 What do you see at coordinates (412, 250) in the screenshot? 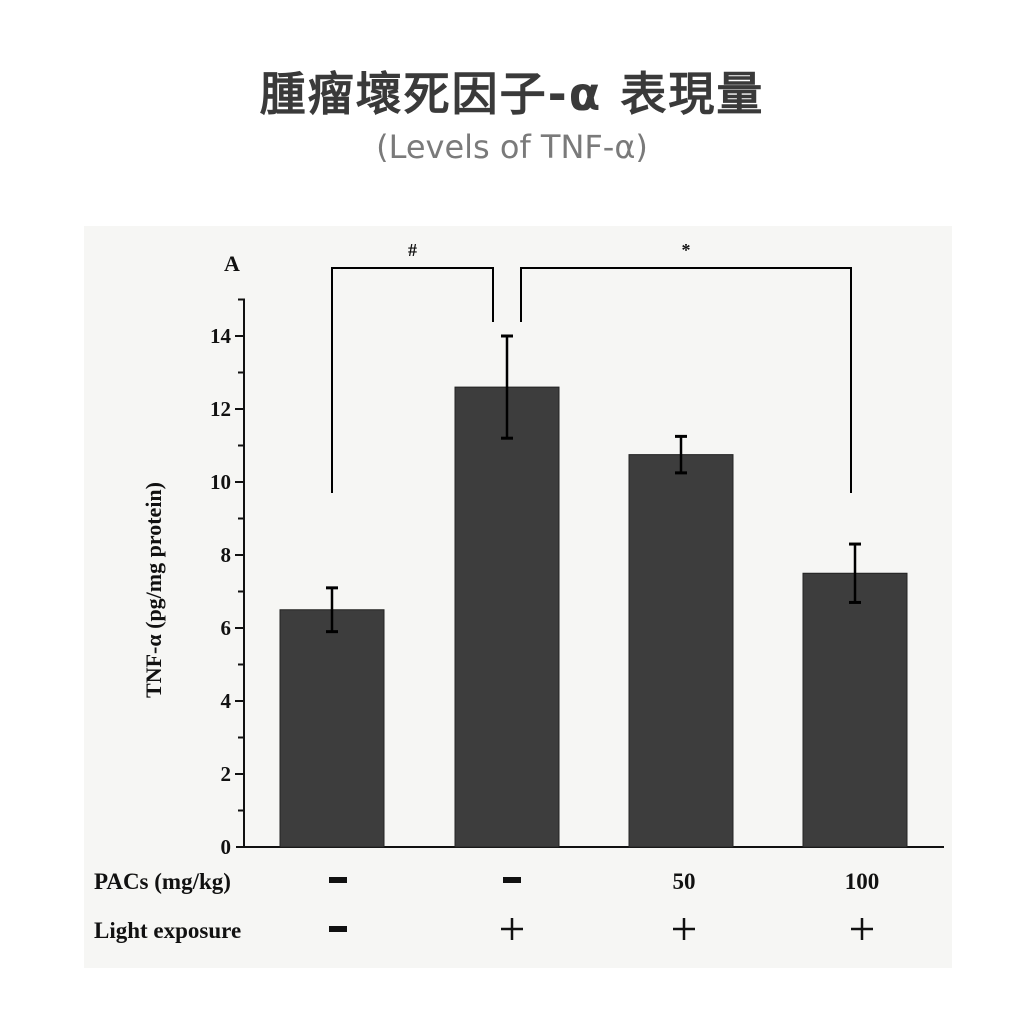
I see `significance-label: #` at bounding box center [412, 250].